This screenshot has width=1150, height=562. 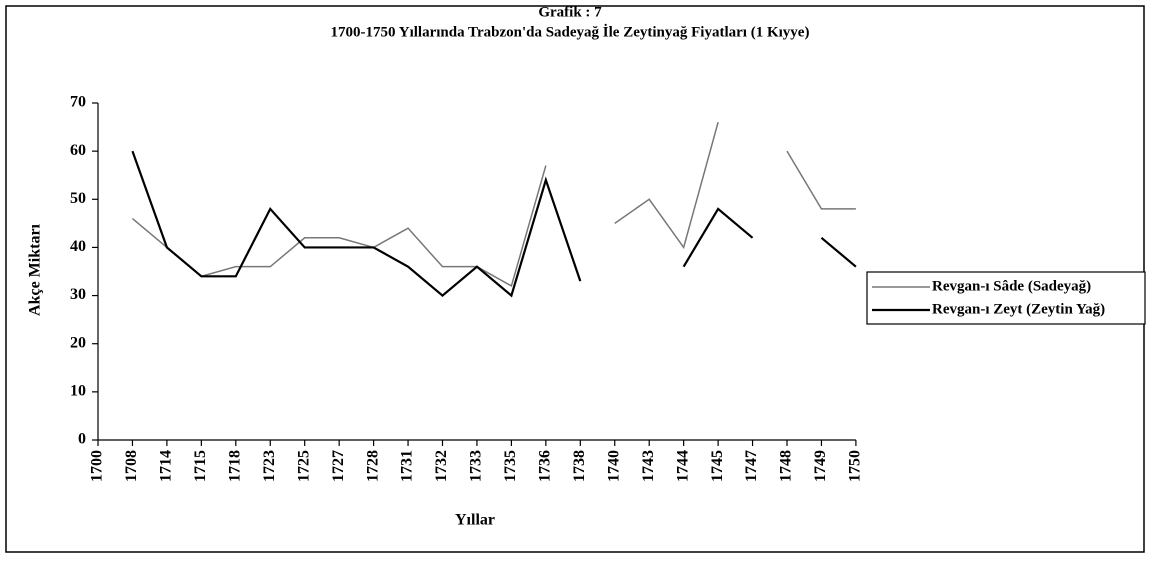 What do you see at coordinates (78, 342) in the screenshot?
I see `y-tick-label: 20` at bounding box center [78, 342].